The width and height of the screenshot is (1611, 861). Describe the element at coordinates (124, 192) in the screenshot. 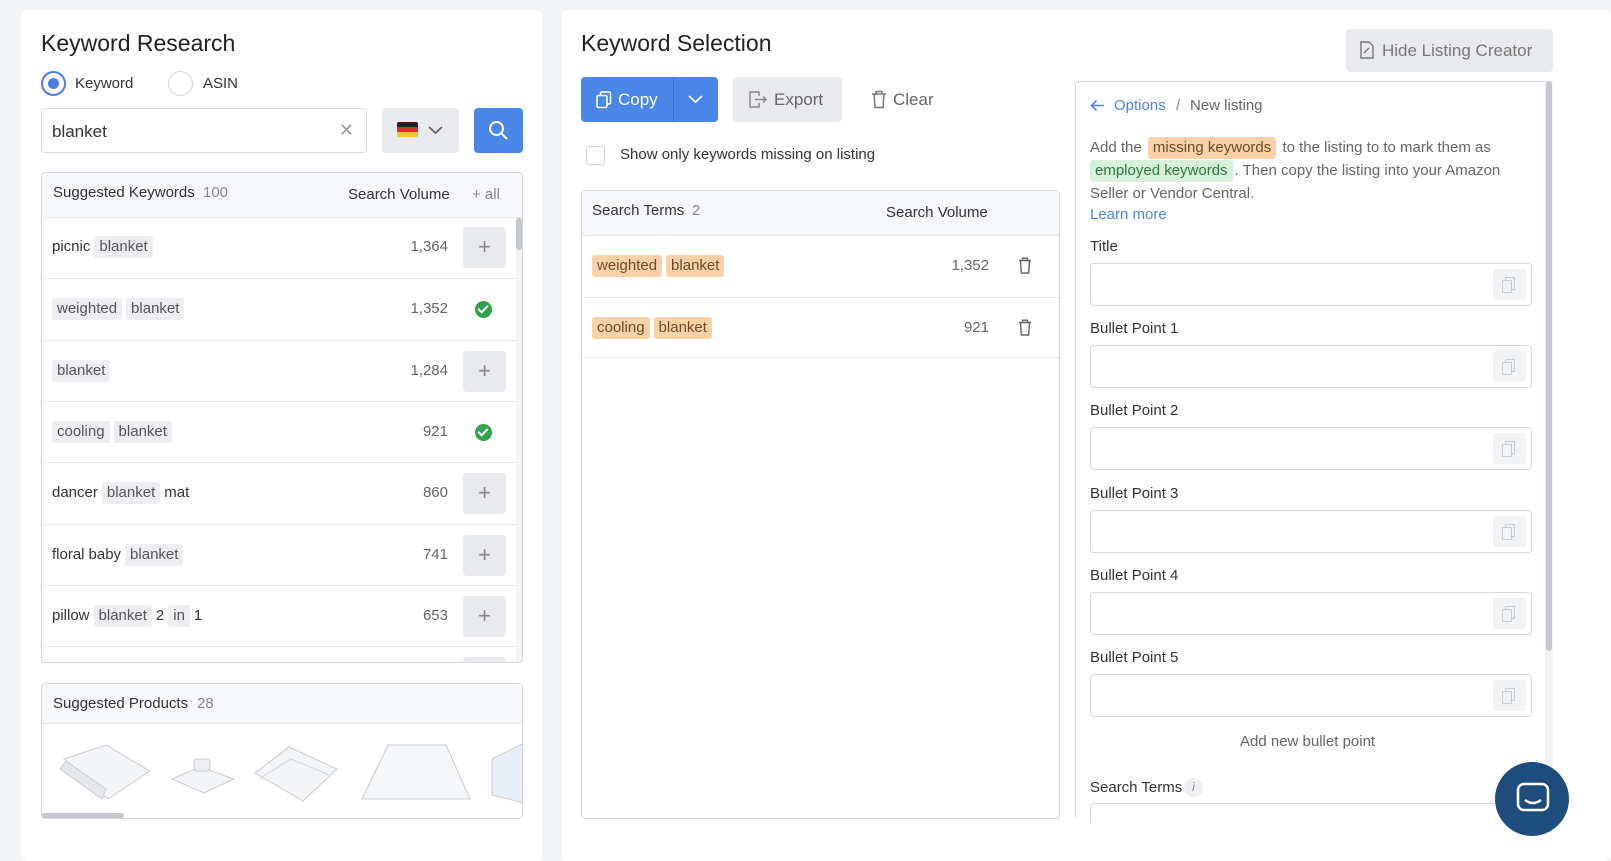

I see `suggested-keywords-label: Suggested Keywords` at that location.